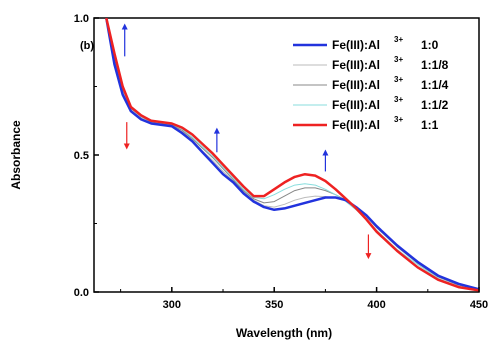 Image resolution: width=488 pixels, height=341 pixels. What do you see at coordinates (430, 45) in the screenshot?
I see `legend-ratio: 1:0` at bounding box center [430, 45].